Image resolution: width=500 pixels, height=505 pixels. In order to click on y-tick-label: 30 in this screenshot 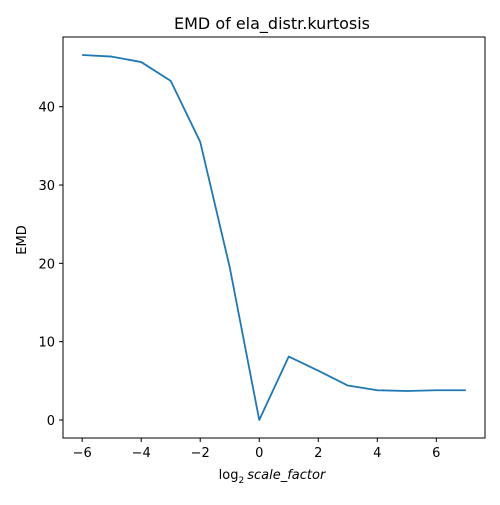, I will do `click(46, 186)`.